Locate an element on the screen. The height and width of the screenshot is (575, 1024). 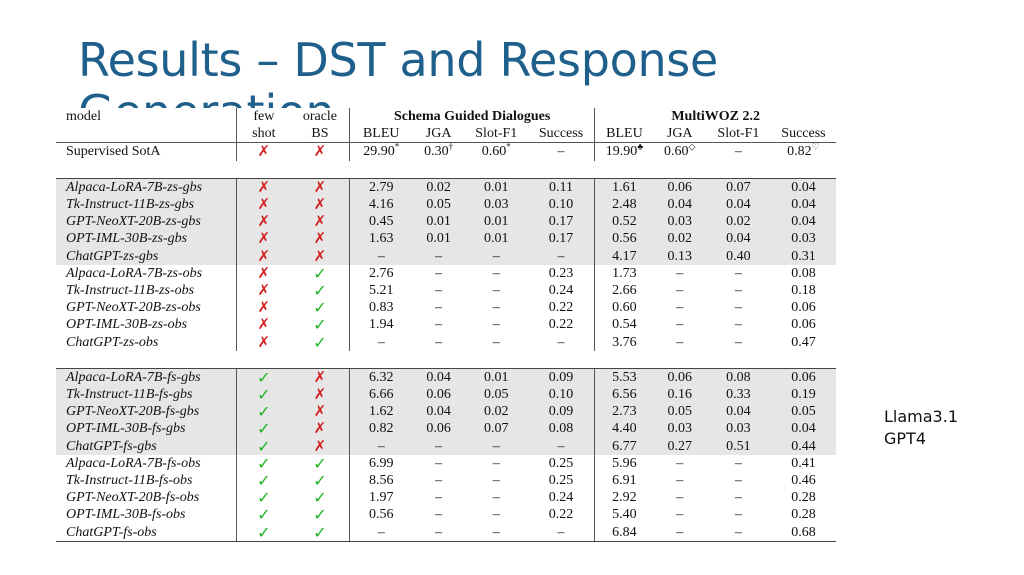
model-name: Tk-Instruct-11B-fs-obs is located at coordinates (129, 481).